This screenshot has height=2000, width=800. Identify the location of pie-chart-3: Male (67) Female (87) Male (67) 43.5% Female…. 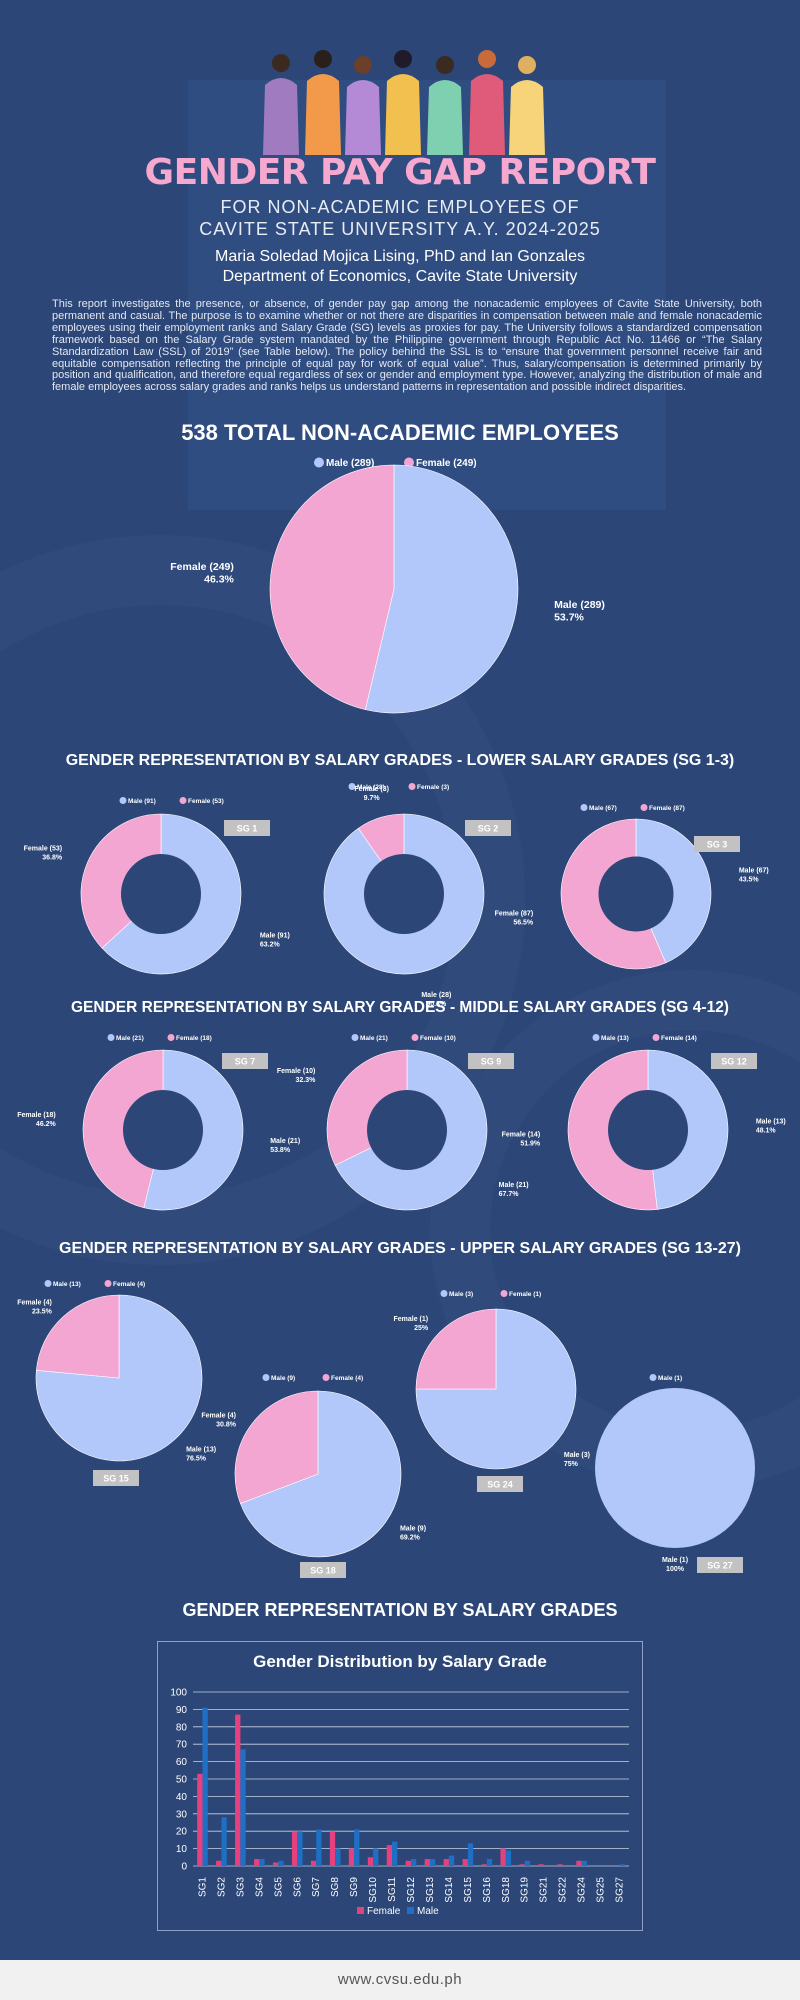
(632, 887).